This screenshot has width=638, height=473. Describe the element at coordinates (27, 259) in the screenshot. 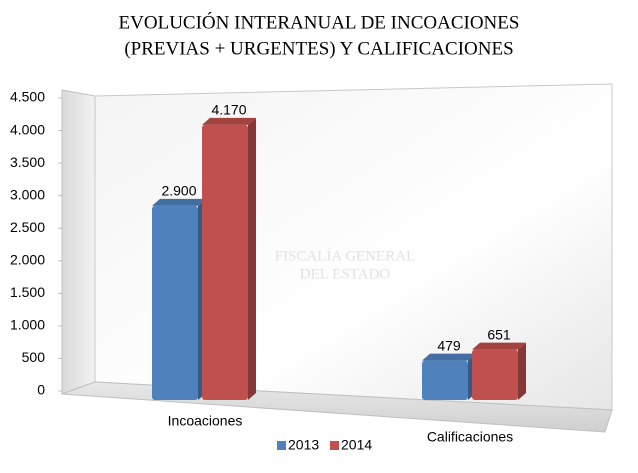

I see `y-tick-label: 2.000` at that location.